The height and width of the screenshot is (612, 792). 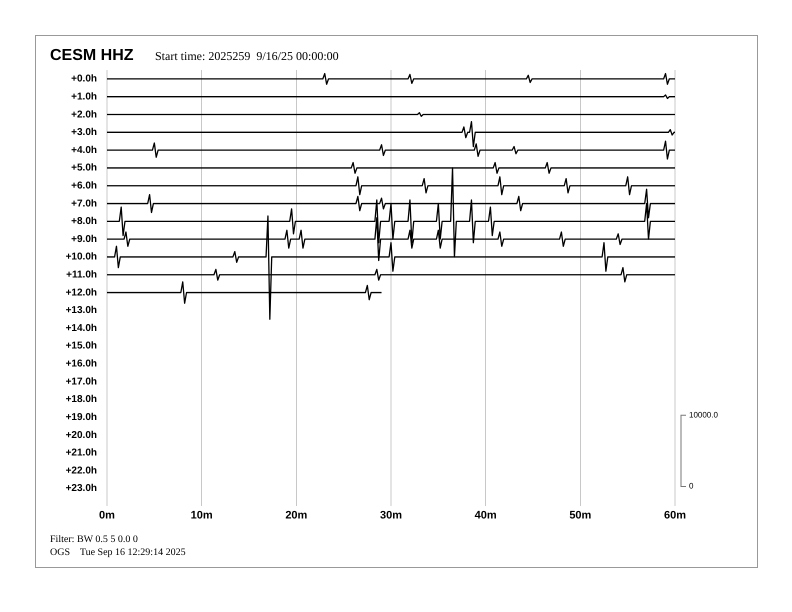 I want to click on x-tick-label: 30m, so click(x=391, y=516).